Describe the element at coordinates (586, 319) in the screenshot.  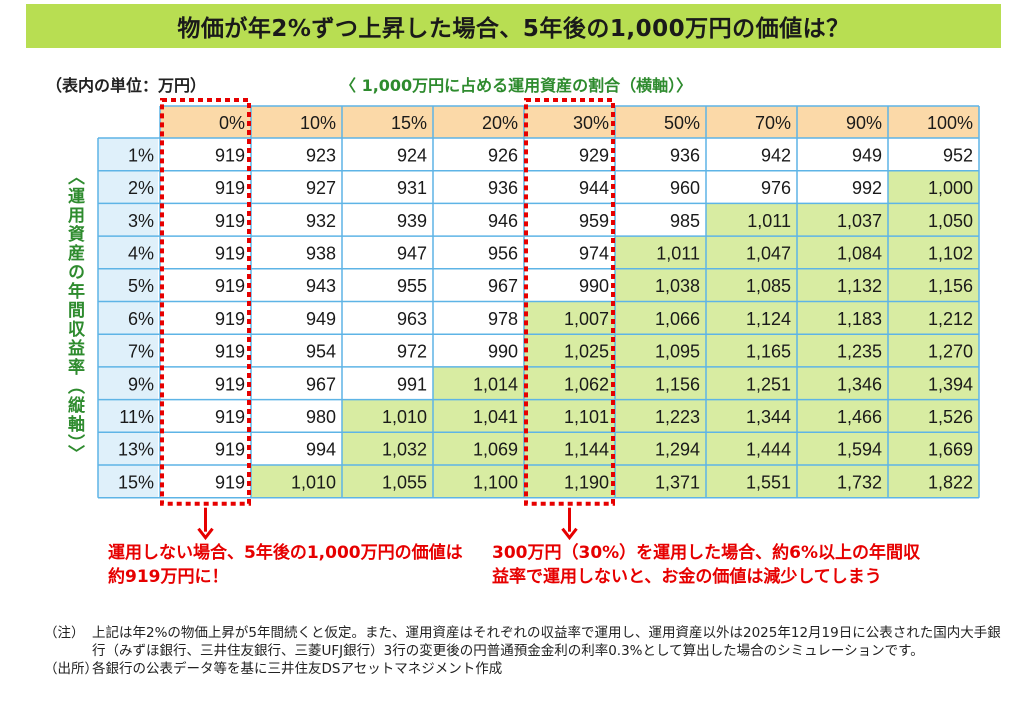
I see `value-label: 1,007` at that location.